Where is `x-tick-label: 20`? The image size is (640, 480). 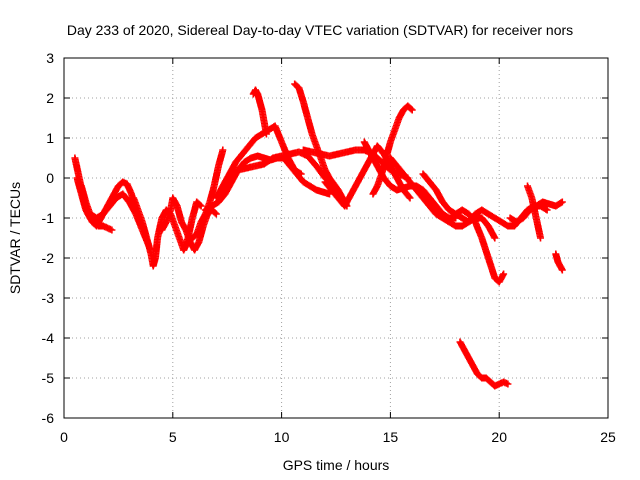
x-tick-label: 20 is located at coordinates (499, 437).